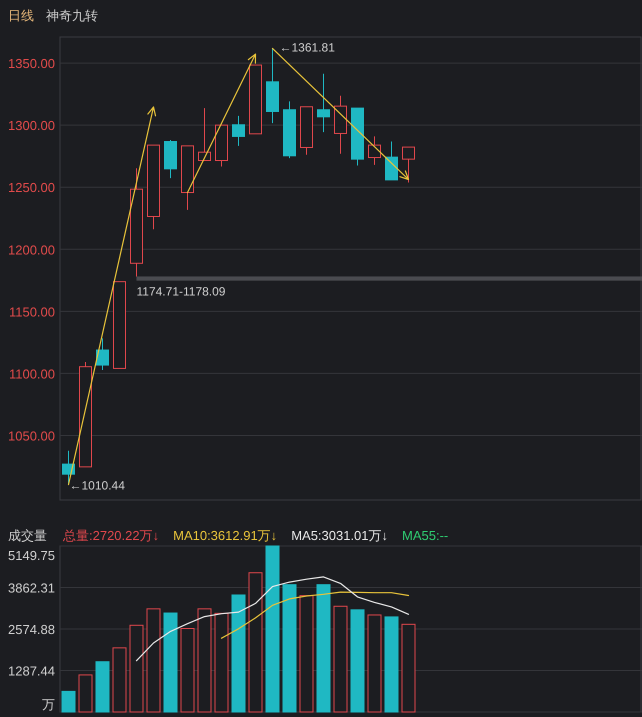 The height and width of the screenshot is (717, 642). I want to click on text: MA10:3612.91万↓, so click(225, 535).